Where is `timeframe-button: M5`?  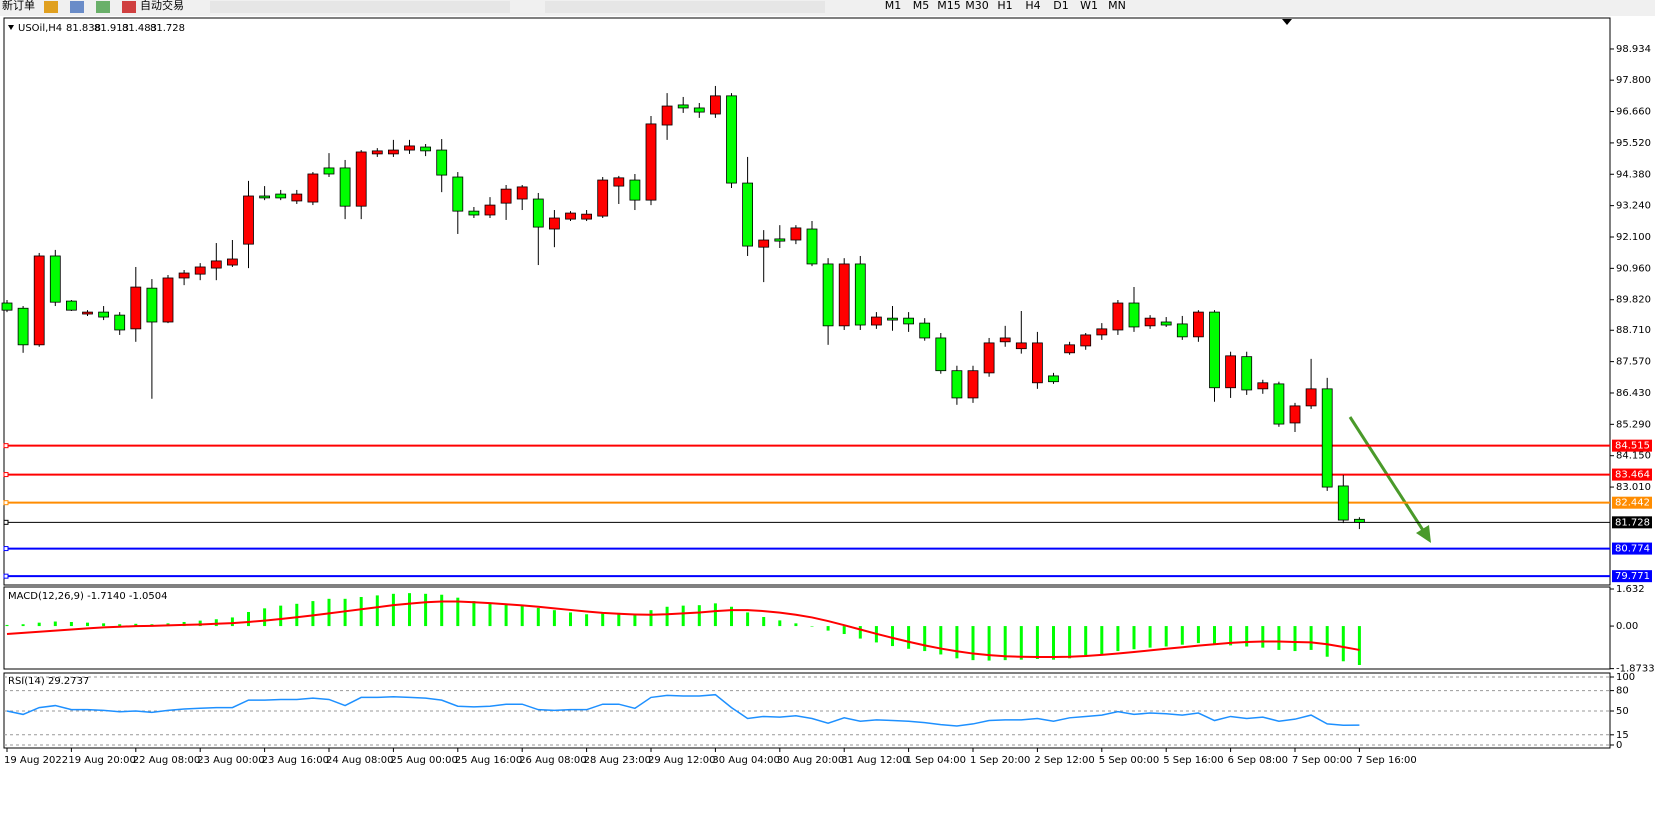
timeframe-button: M5 is located at coordinates (921, 6).